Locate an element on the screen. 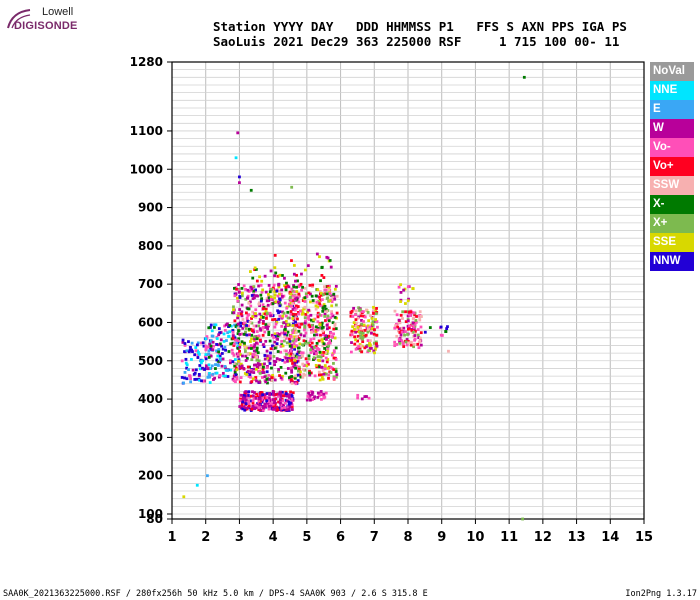 The height and width of the screenshot is (600, 700). legend-item-x-: X- is located at coordinates (672, 204).